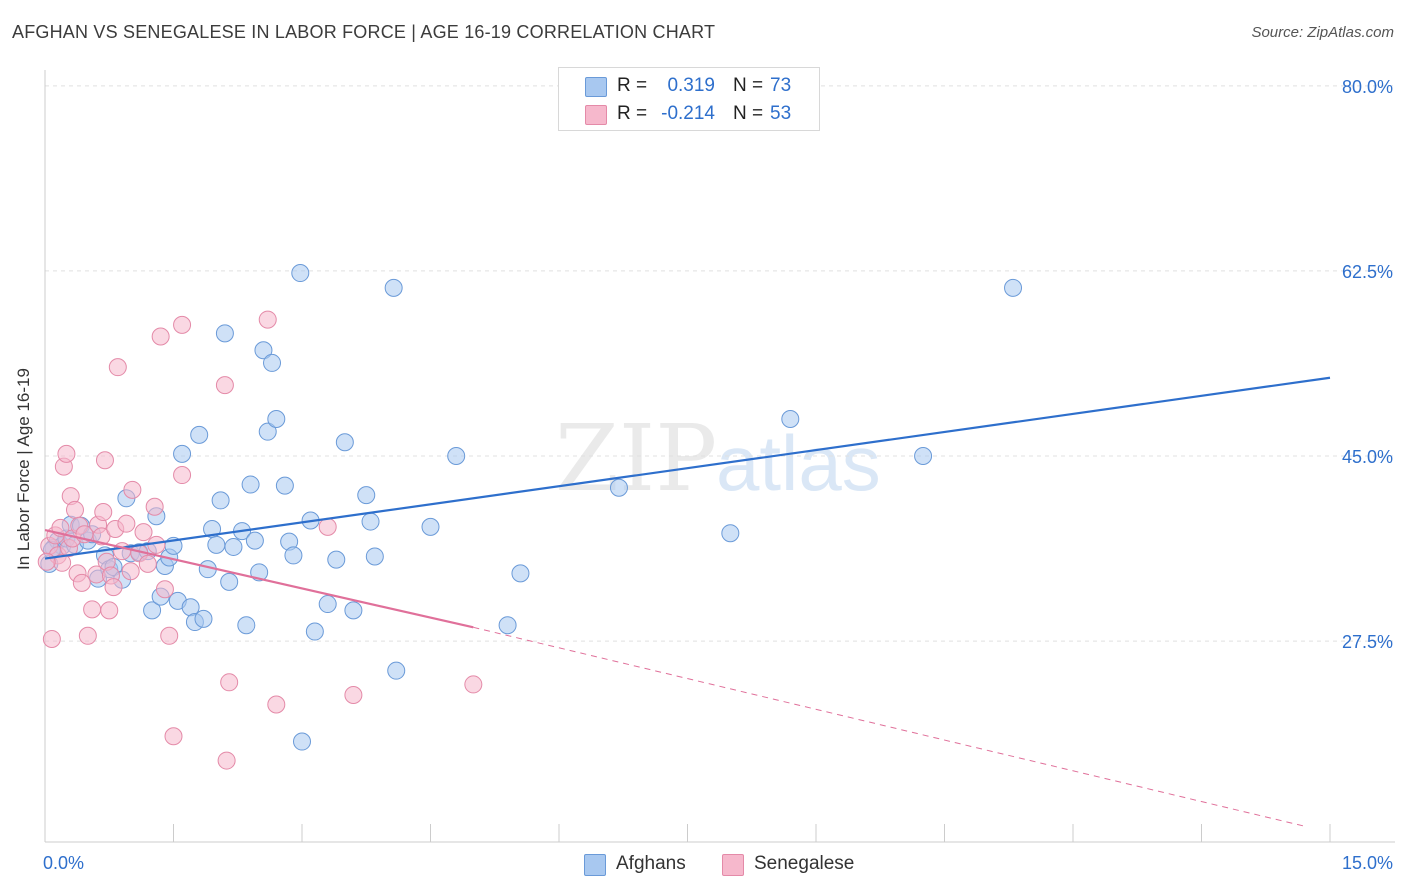 This screenshot has width=1406, height=892. Describe the element at coordinates (595, 865) in the screenshot. I see `legend-swatch-afghans` at that location.